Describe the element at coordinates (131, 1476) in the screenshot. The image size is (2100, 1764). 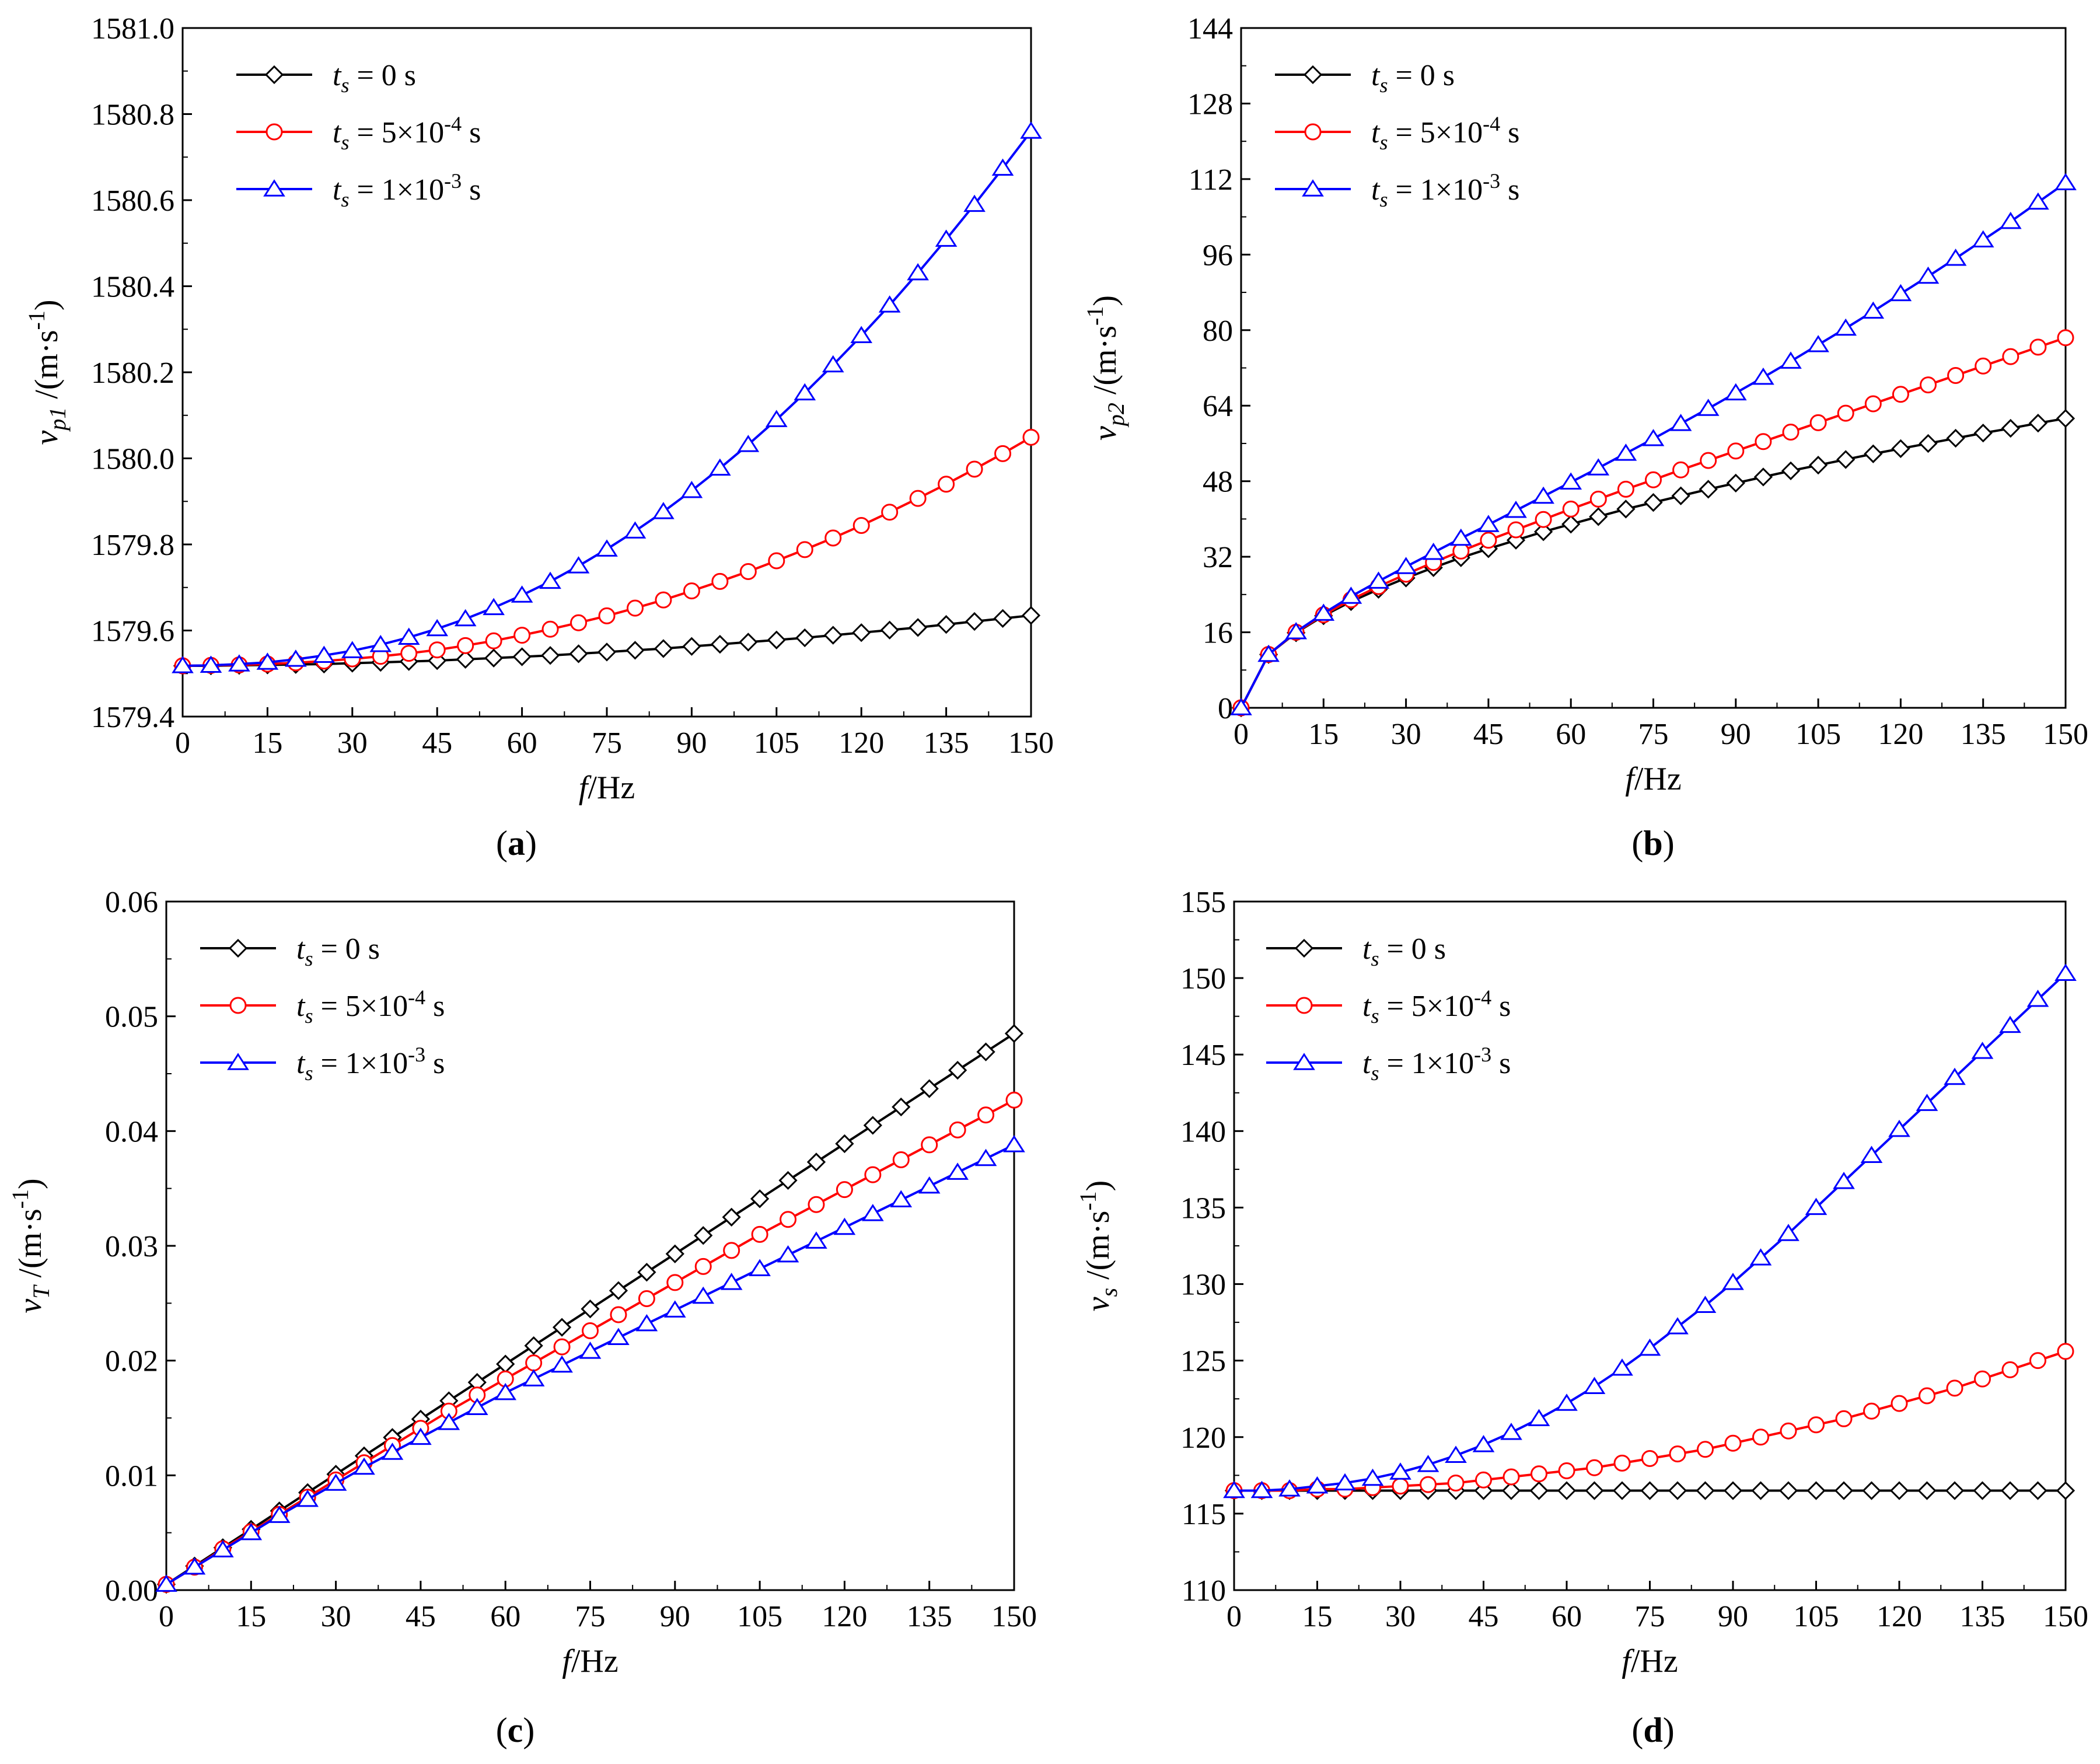
I see `y-tick-label: 0.01` at that location.